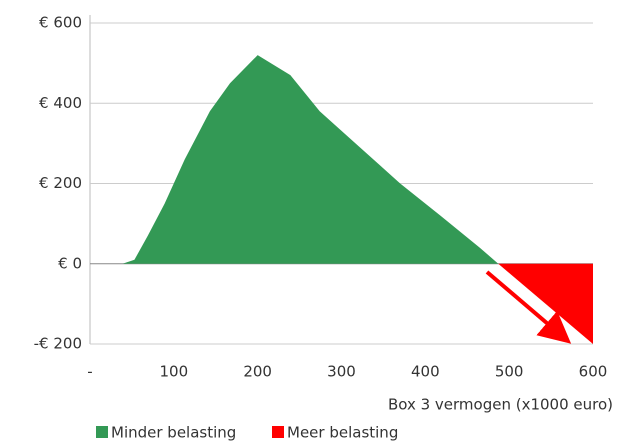 The height and width of the screenshot is (443, 622). Describe the element at coordinates (425, 372) in the screenshot. I see `x-tick-label: 400` at that location.